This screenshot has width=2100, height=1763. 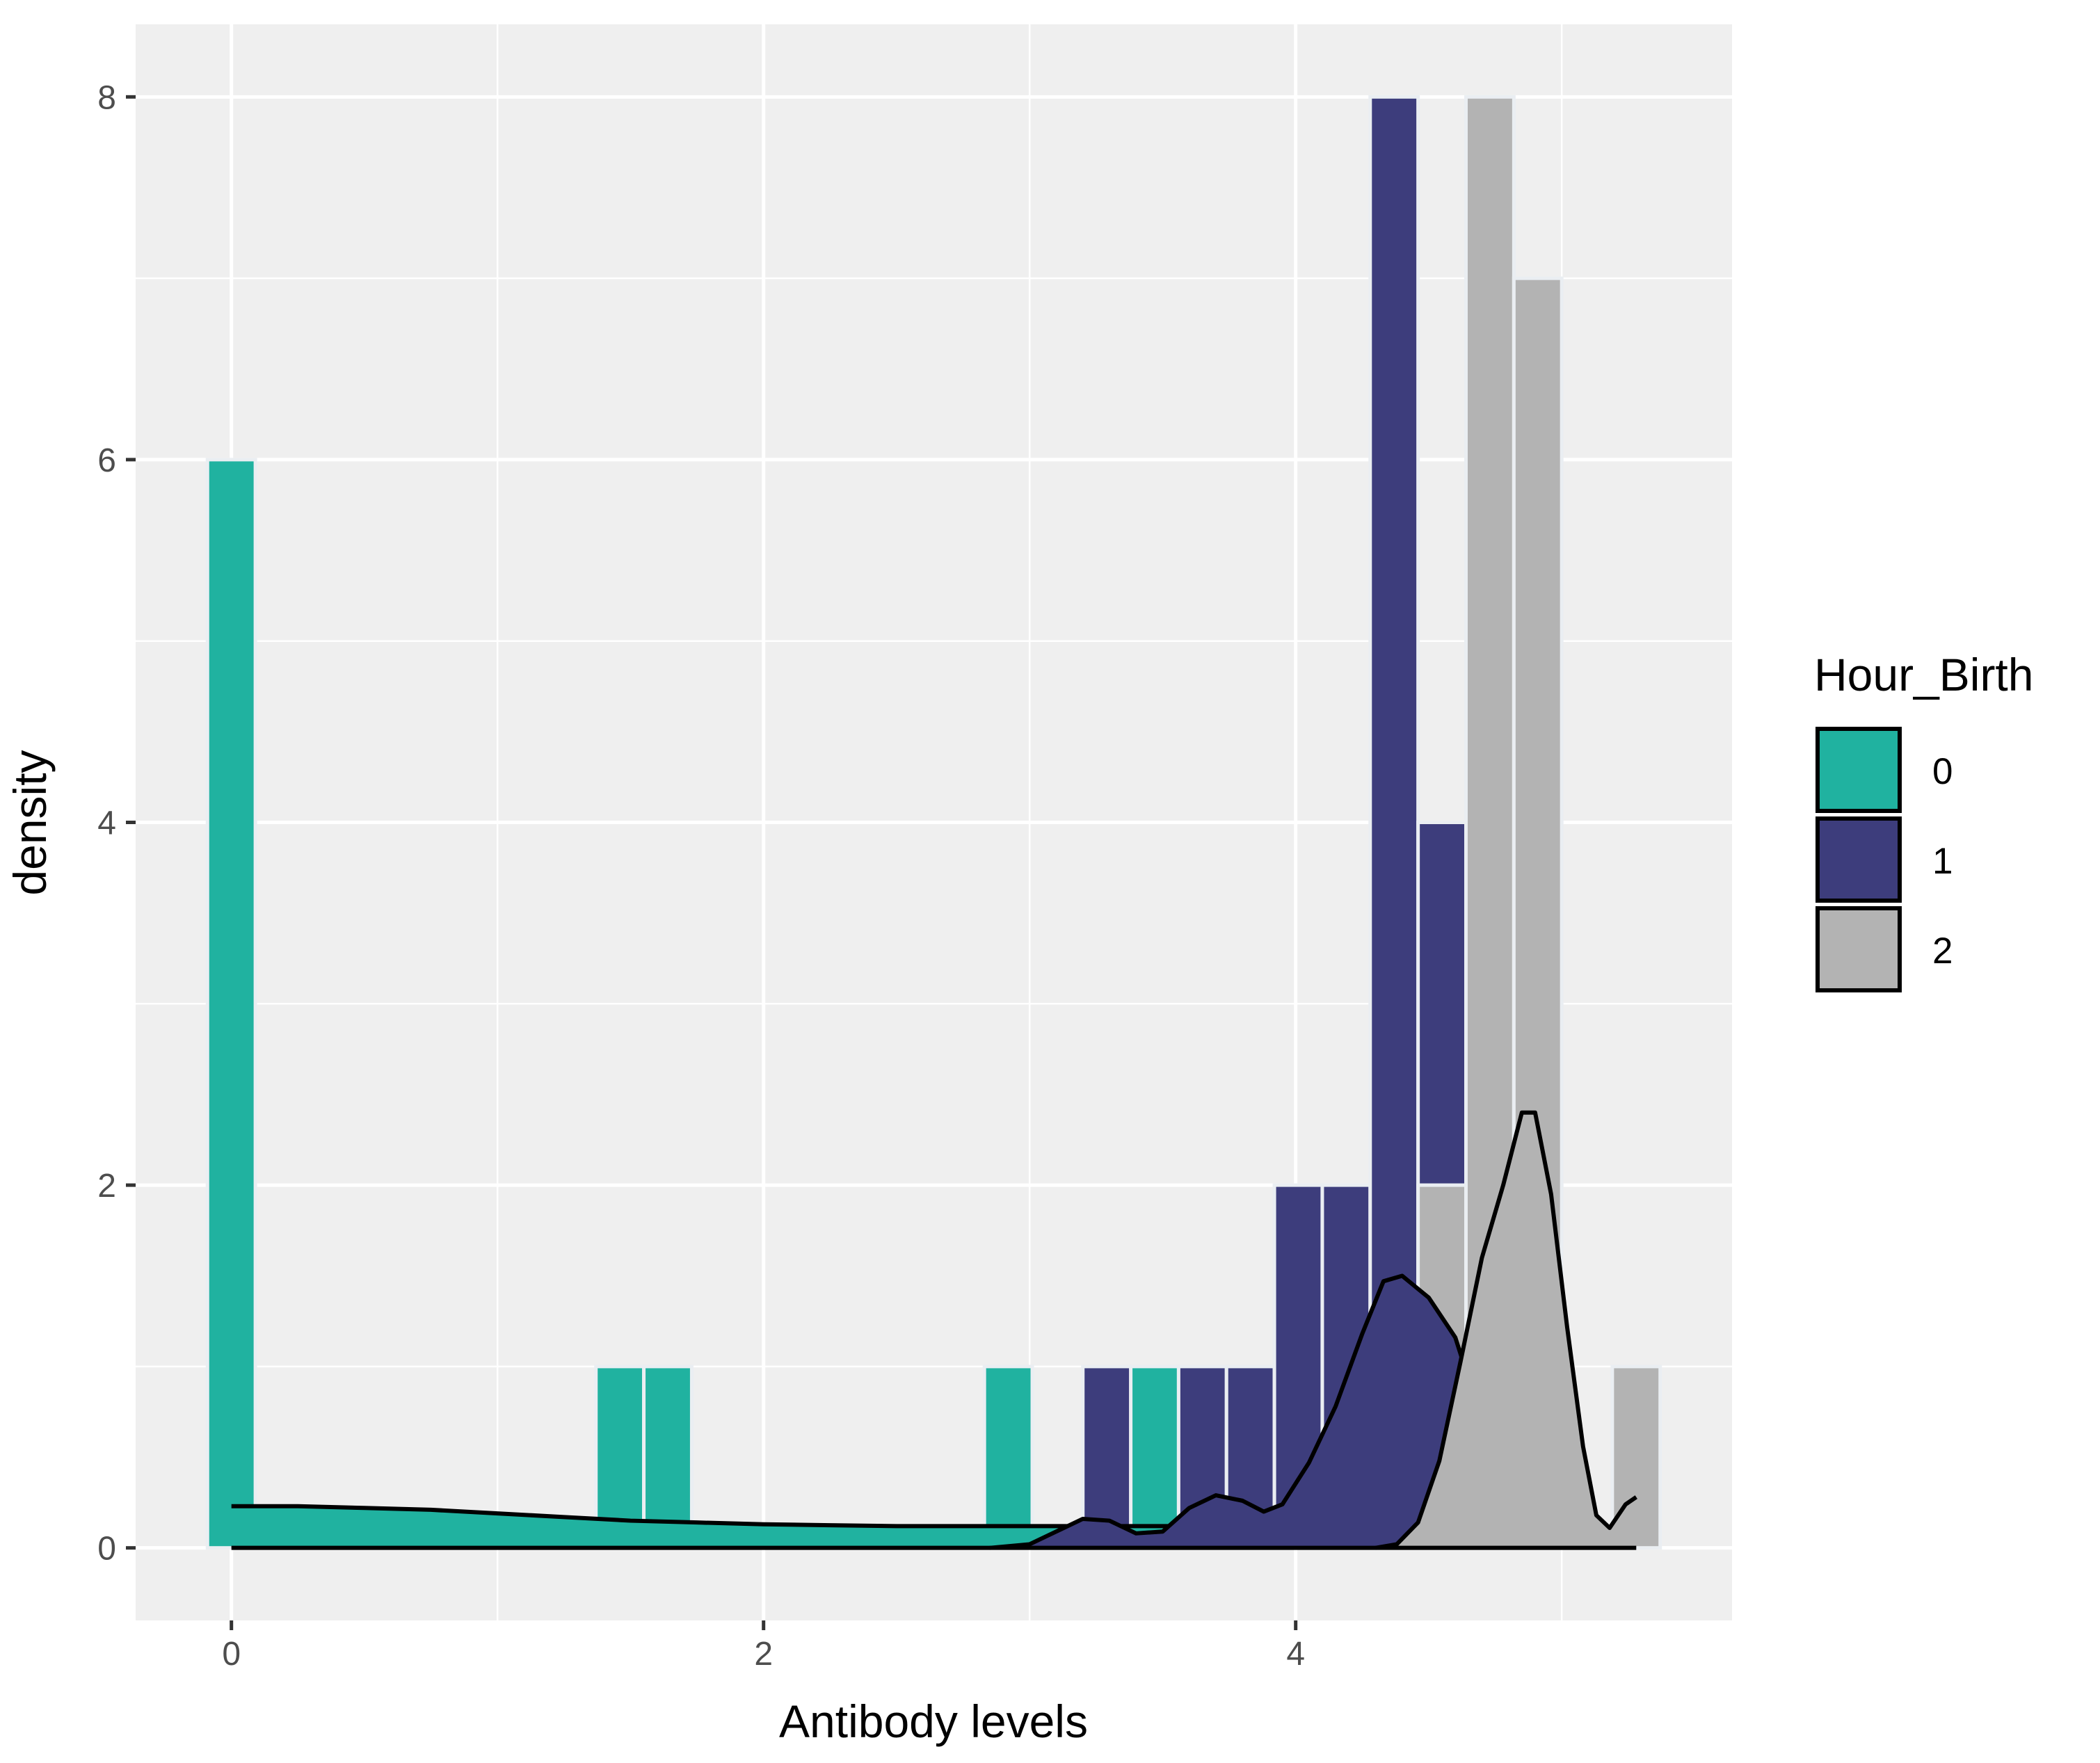 What do you see at coordinates (107, 823) in the screenshot?
I see `y-tick-label: 4` at bounding box center [107, 823].